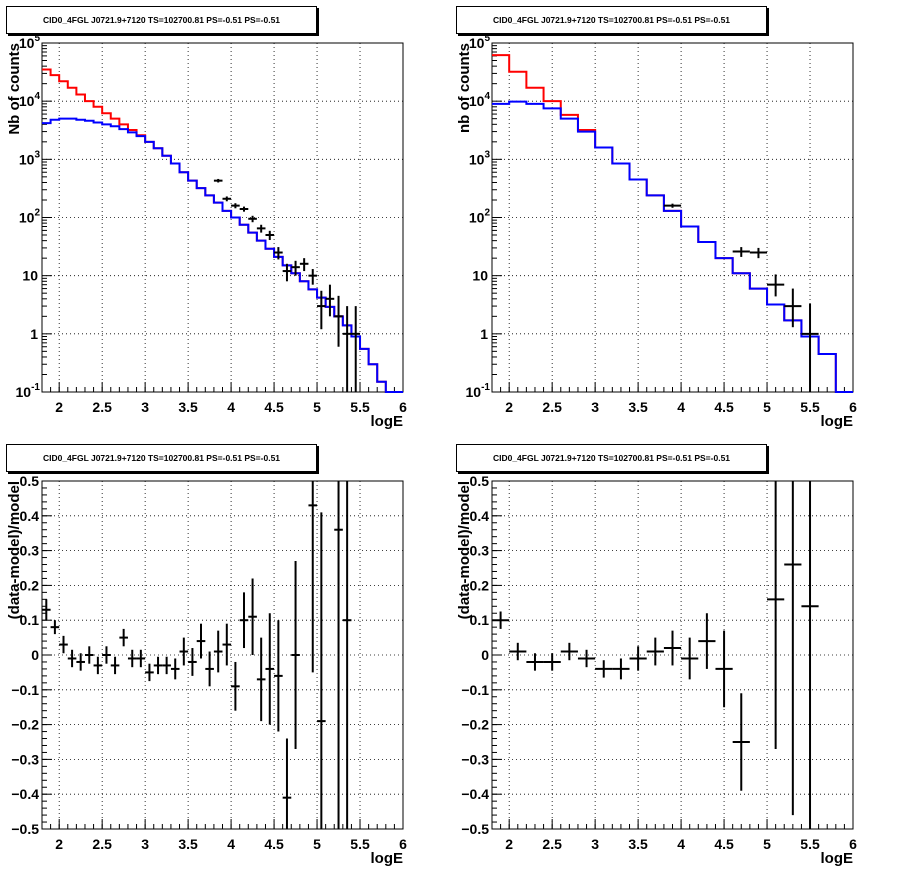 The width and height of the screenshot is (898, 875). I want to click on y-tick-label: −0.1, so click(475, 690).